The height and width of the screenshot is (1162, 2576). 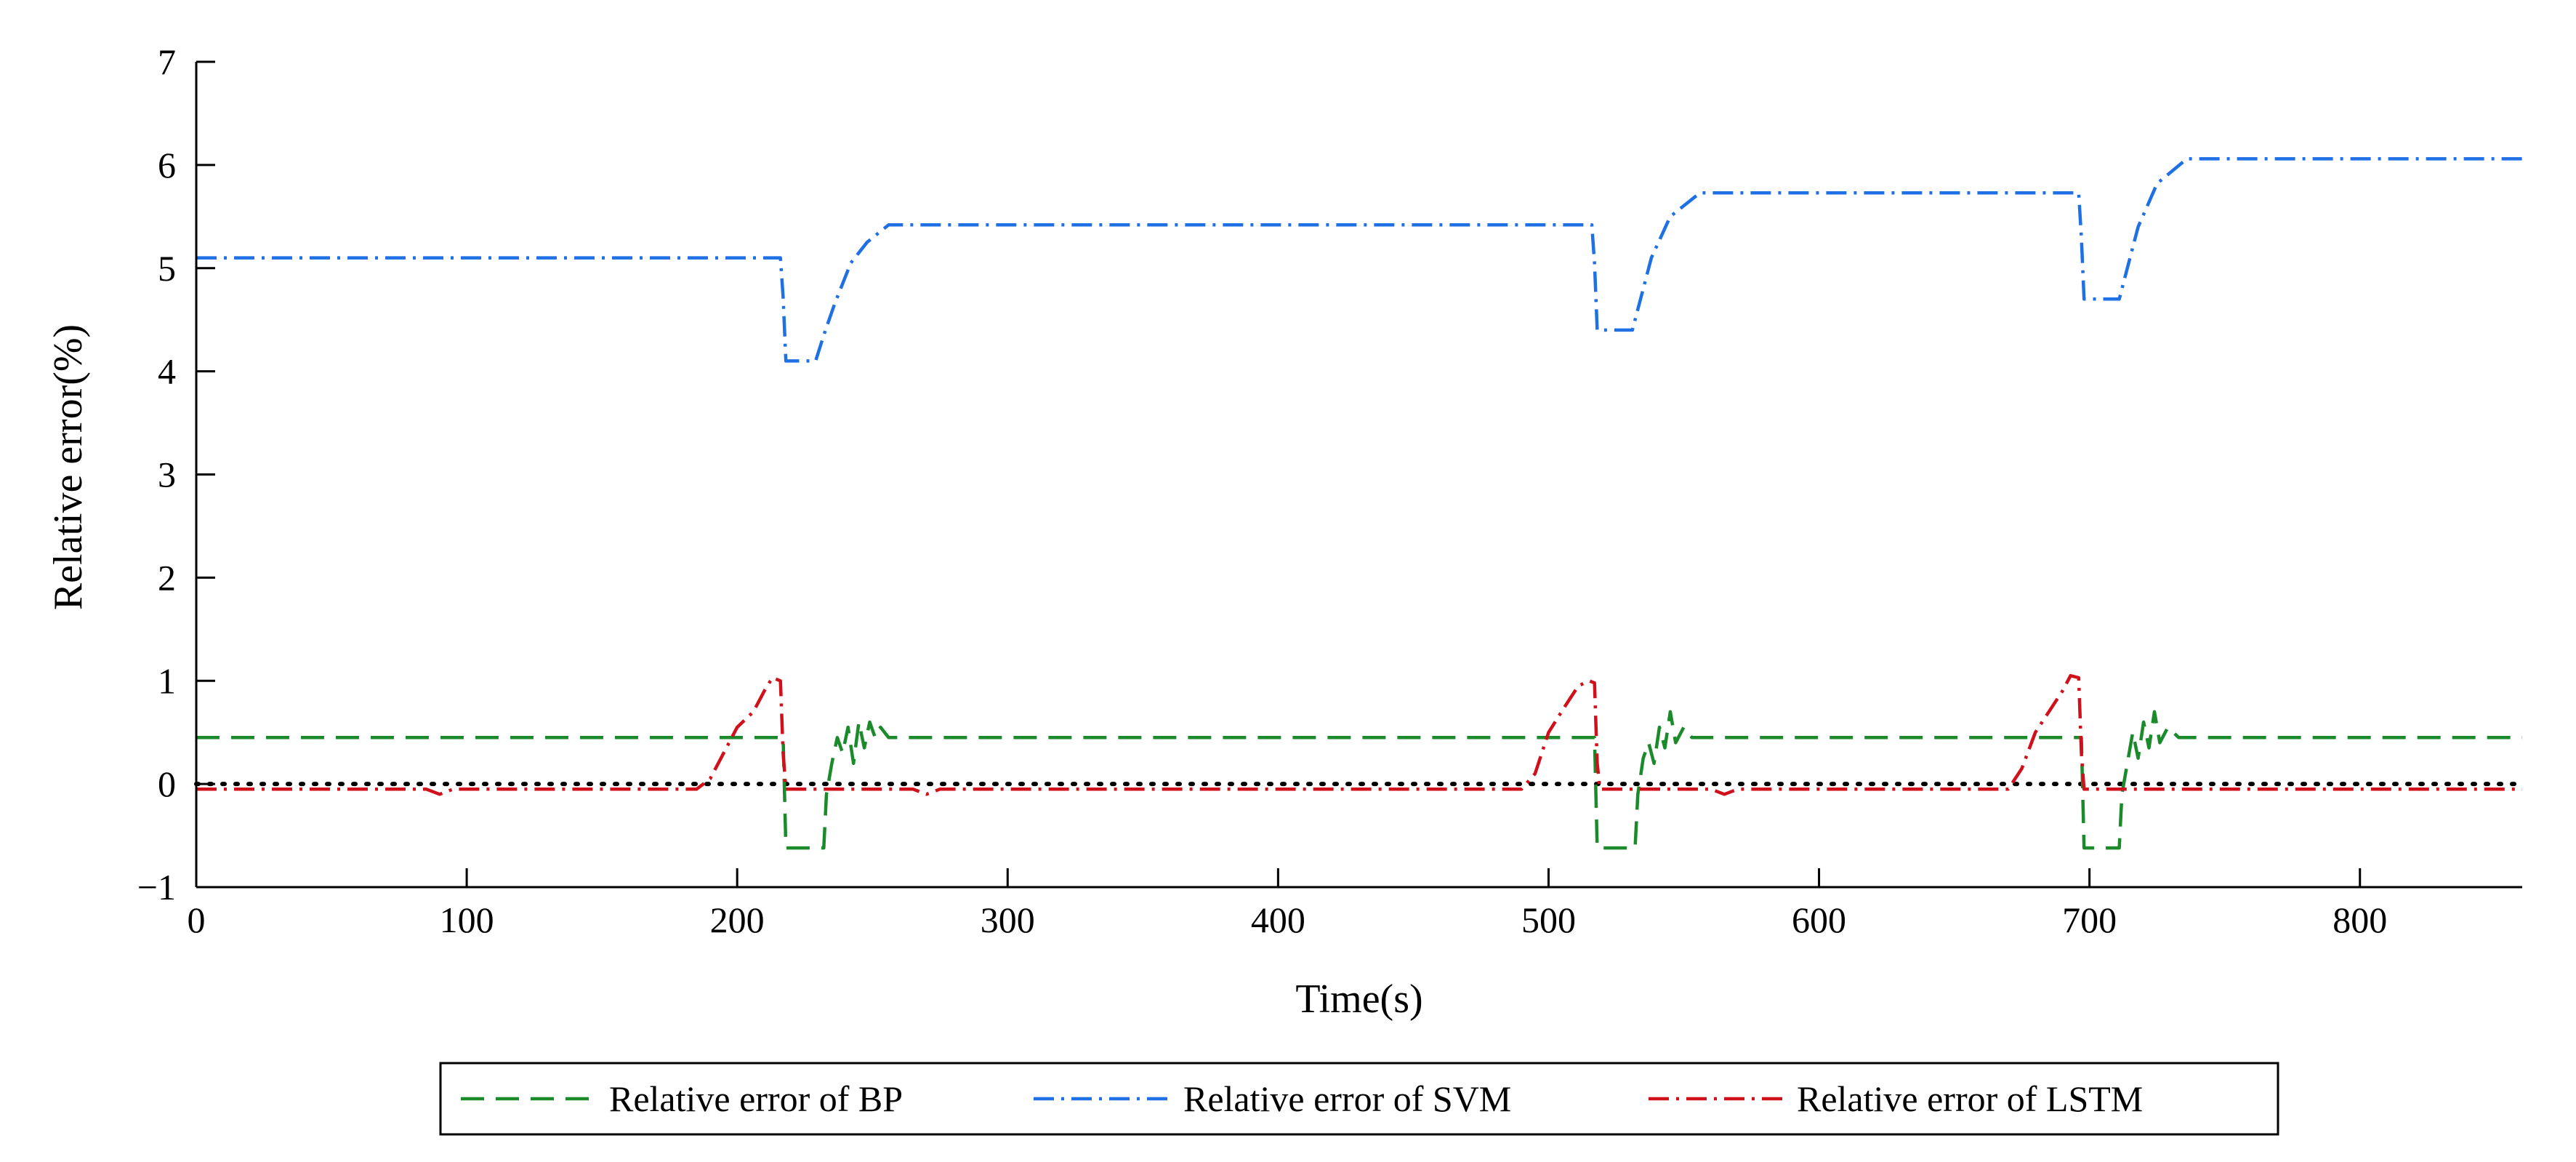 I want to click on x-tick-label: 600, so click(x=1819, y=919).